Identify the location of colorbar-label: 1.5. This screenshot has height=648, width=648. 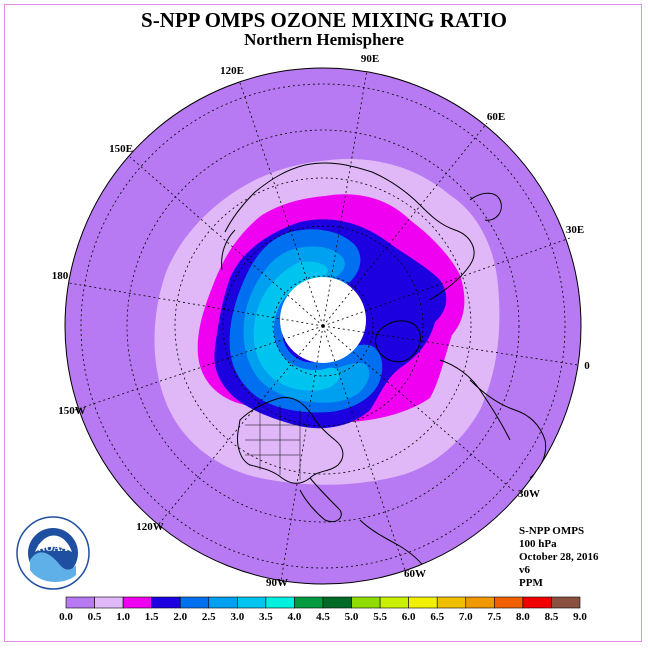
(152, 617).